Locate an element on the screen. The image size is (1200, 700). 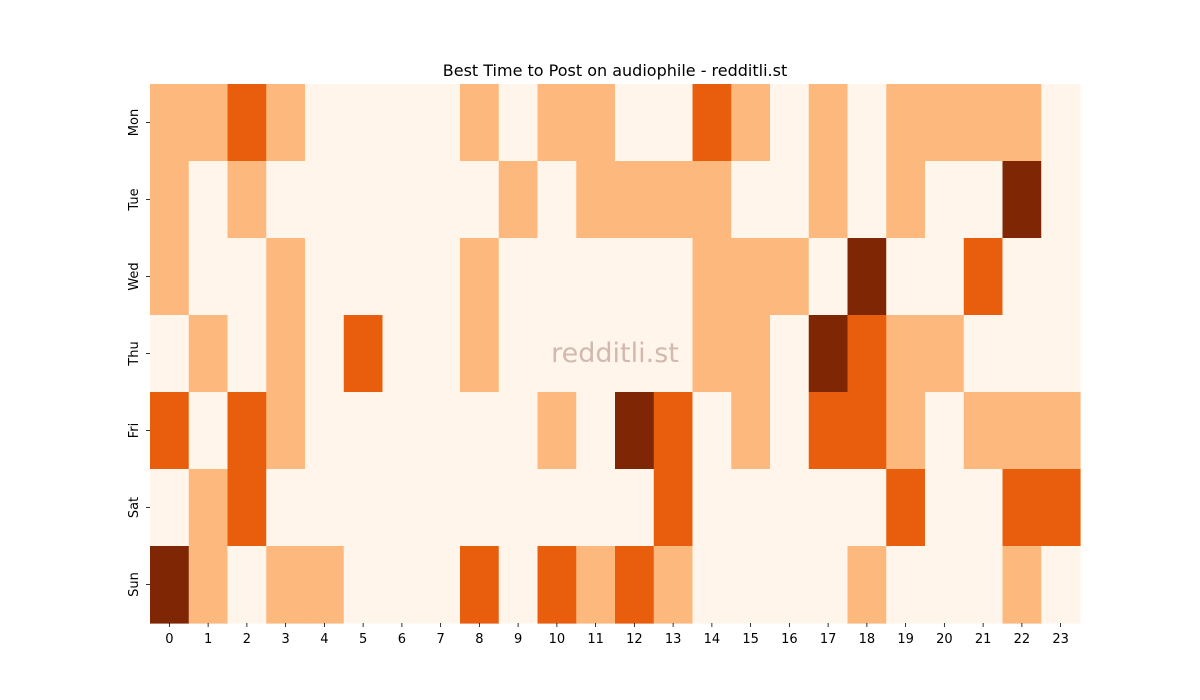
x-tick-label: 11 is located at coordinates (595, 639).